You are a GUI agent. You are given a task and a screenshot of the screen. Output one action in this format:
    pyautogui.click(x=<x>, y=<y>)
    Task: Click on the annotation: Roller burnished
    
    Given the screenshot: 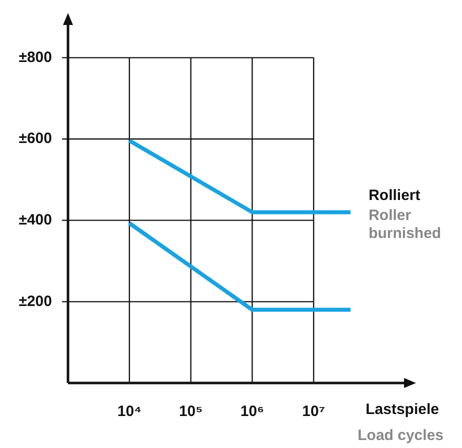 What is the action you would take?
    pyautogui.click(x=405, y=224)
    